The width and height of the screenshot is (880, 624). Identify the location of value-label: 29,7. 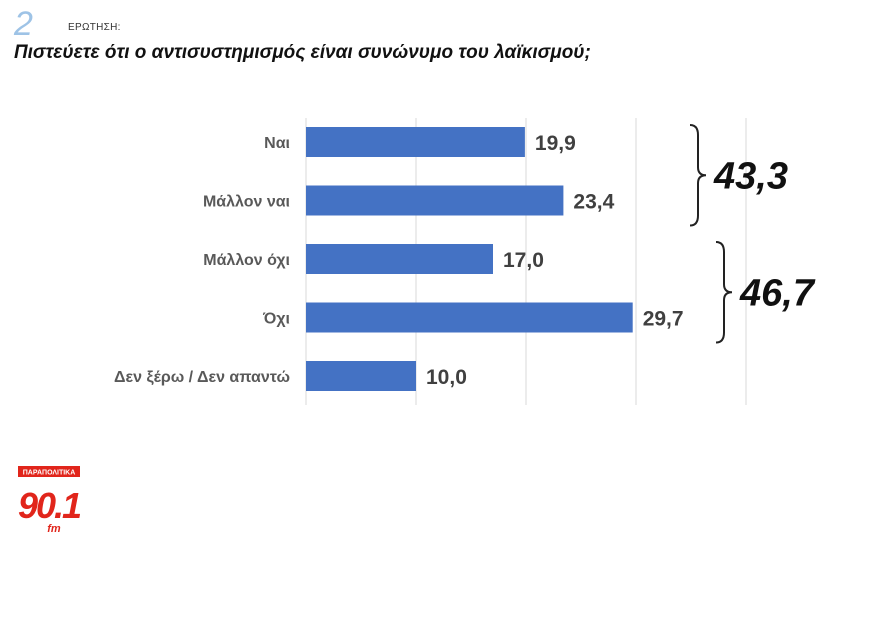
(663, 319).